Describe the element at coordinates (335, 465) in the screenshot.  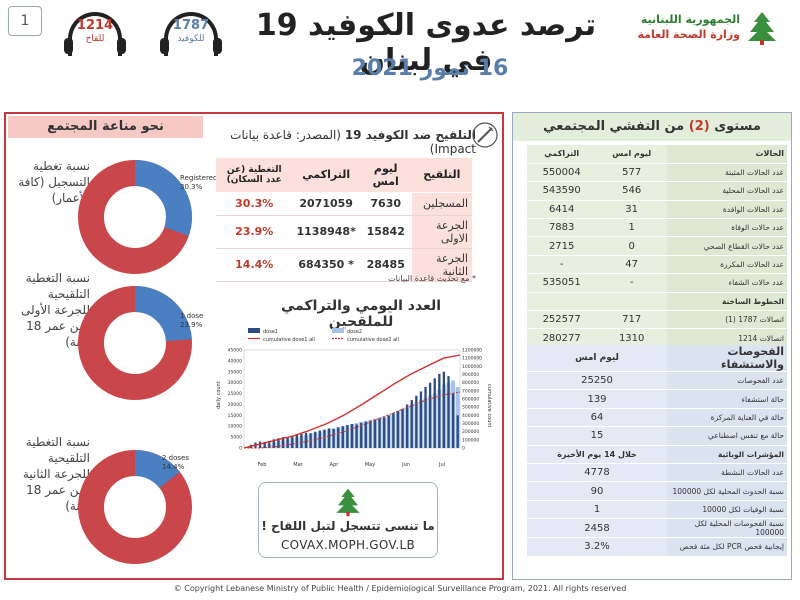
I see `x-month-label: Apr` at that location.